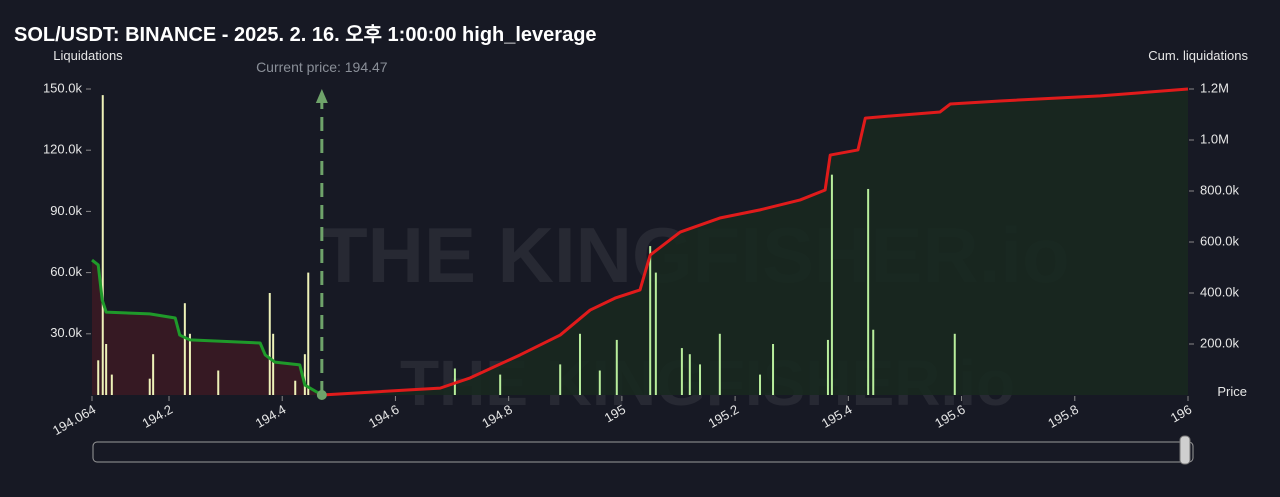 This screenshot has height=497, width=1280. I want to click on cum-line, so click(207, 327).